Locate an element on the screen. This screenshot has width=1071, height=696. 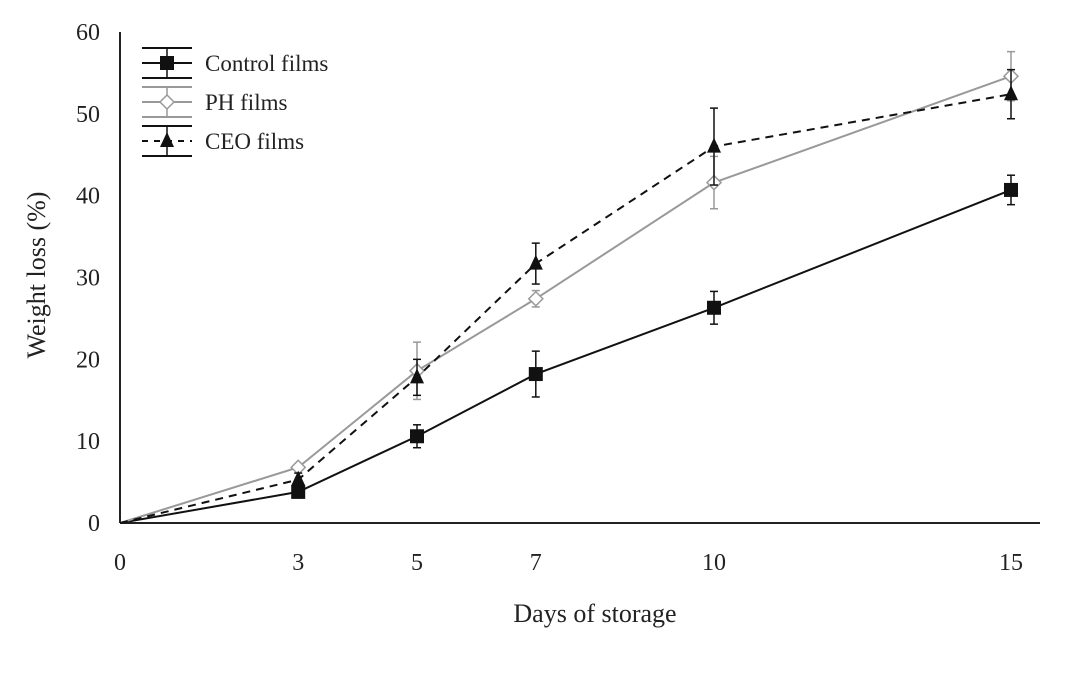
x-axis-label: Days of storage is located at coordinates (594, 613).